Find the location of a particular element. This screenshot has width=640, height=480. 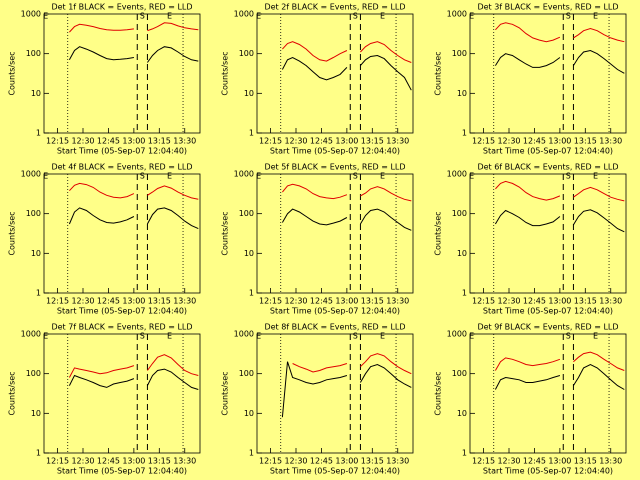

chart-title: Det 4f BLACK = Events, RED = LLD is located at coordinates (121, 167).